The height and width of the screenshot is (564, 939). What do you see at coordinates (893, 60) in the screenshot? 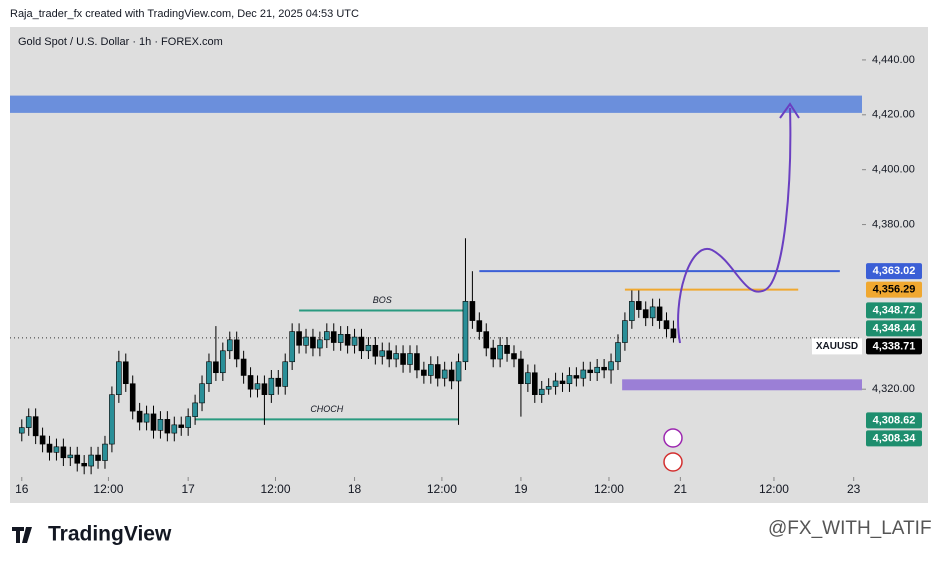
I see `y-tick-label: 4,440.00` at bounding box center [893, 60].